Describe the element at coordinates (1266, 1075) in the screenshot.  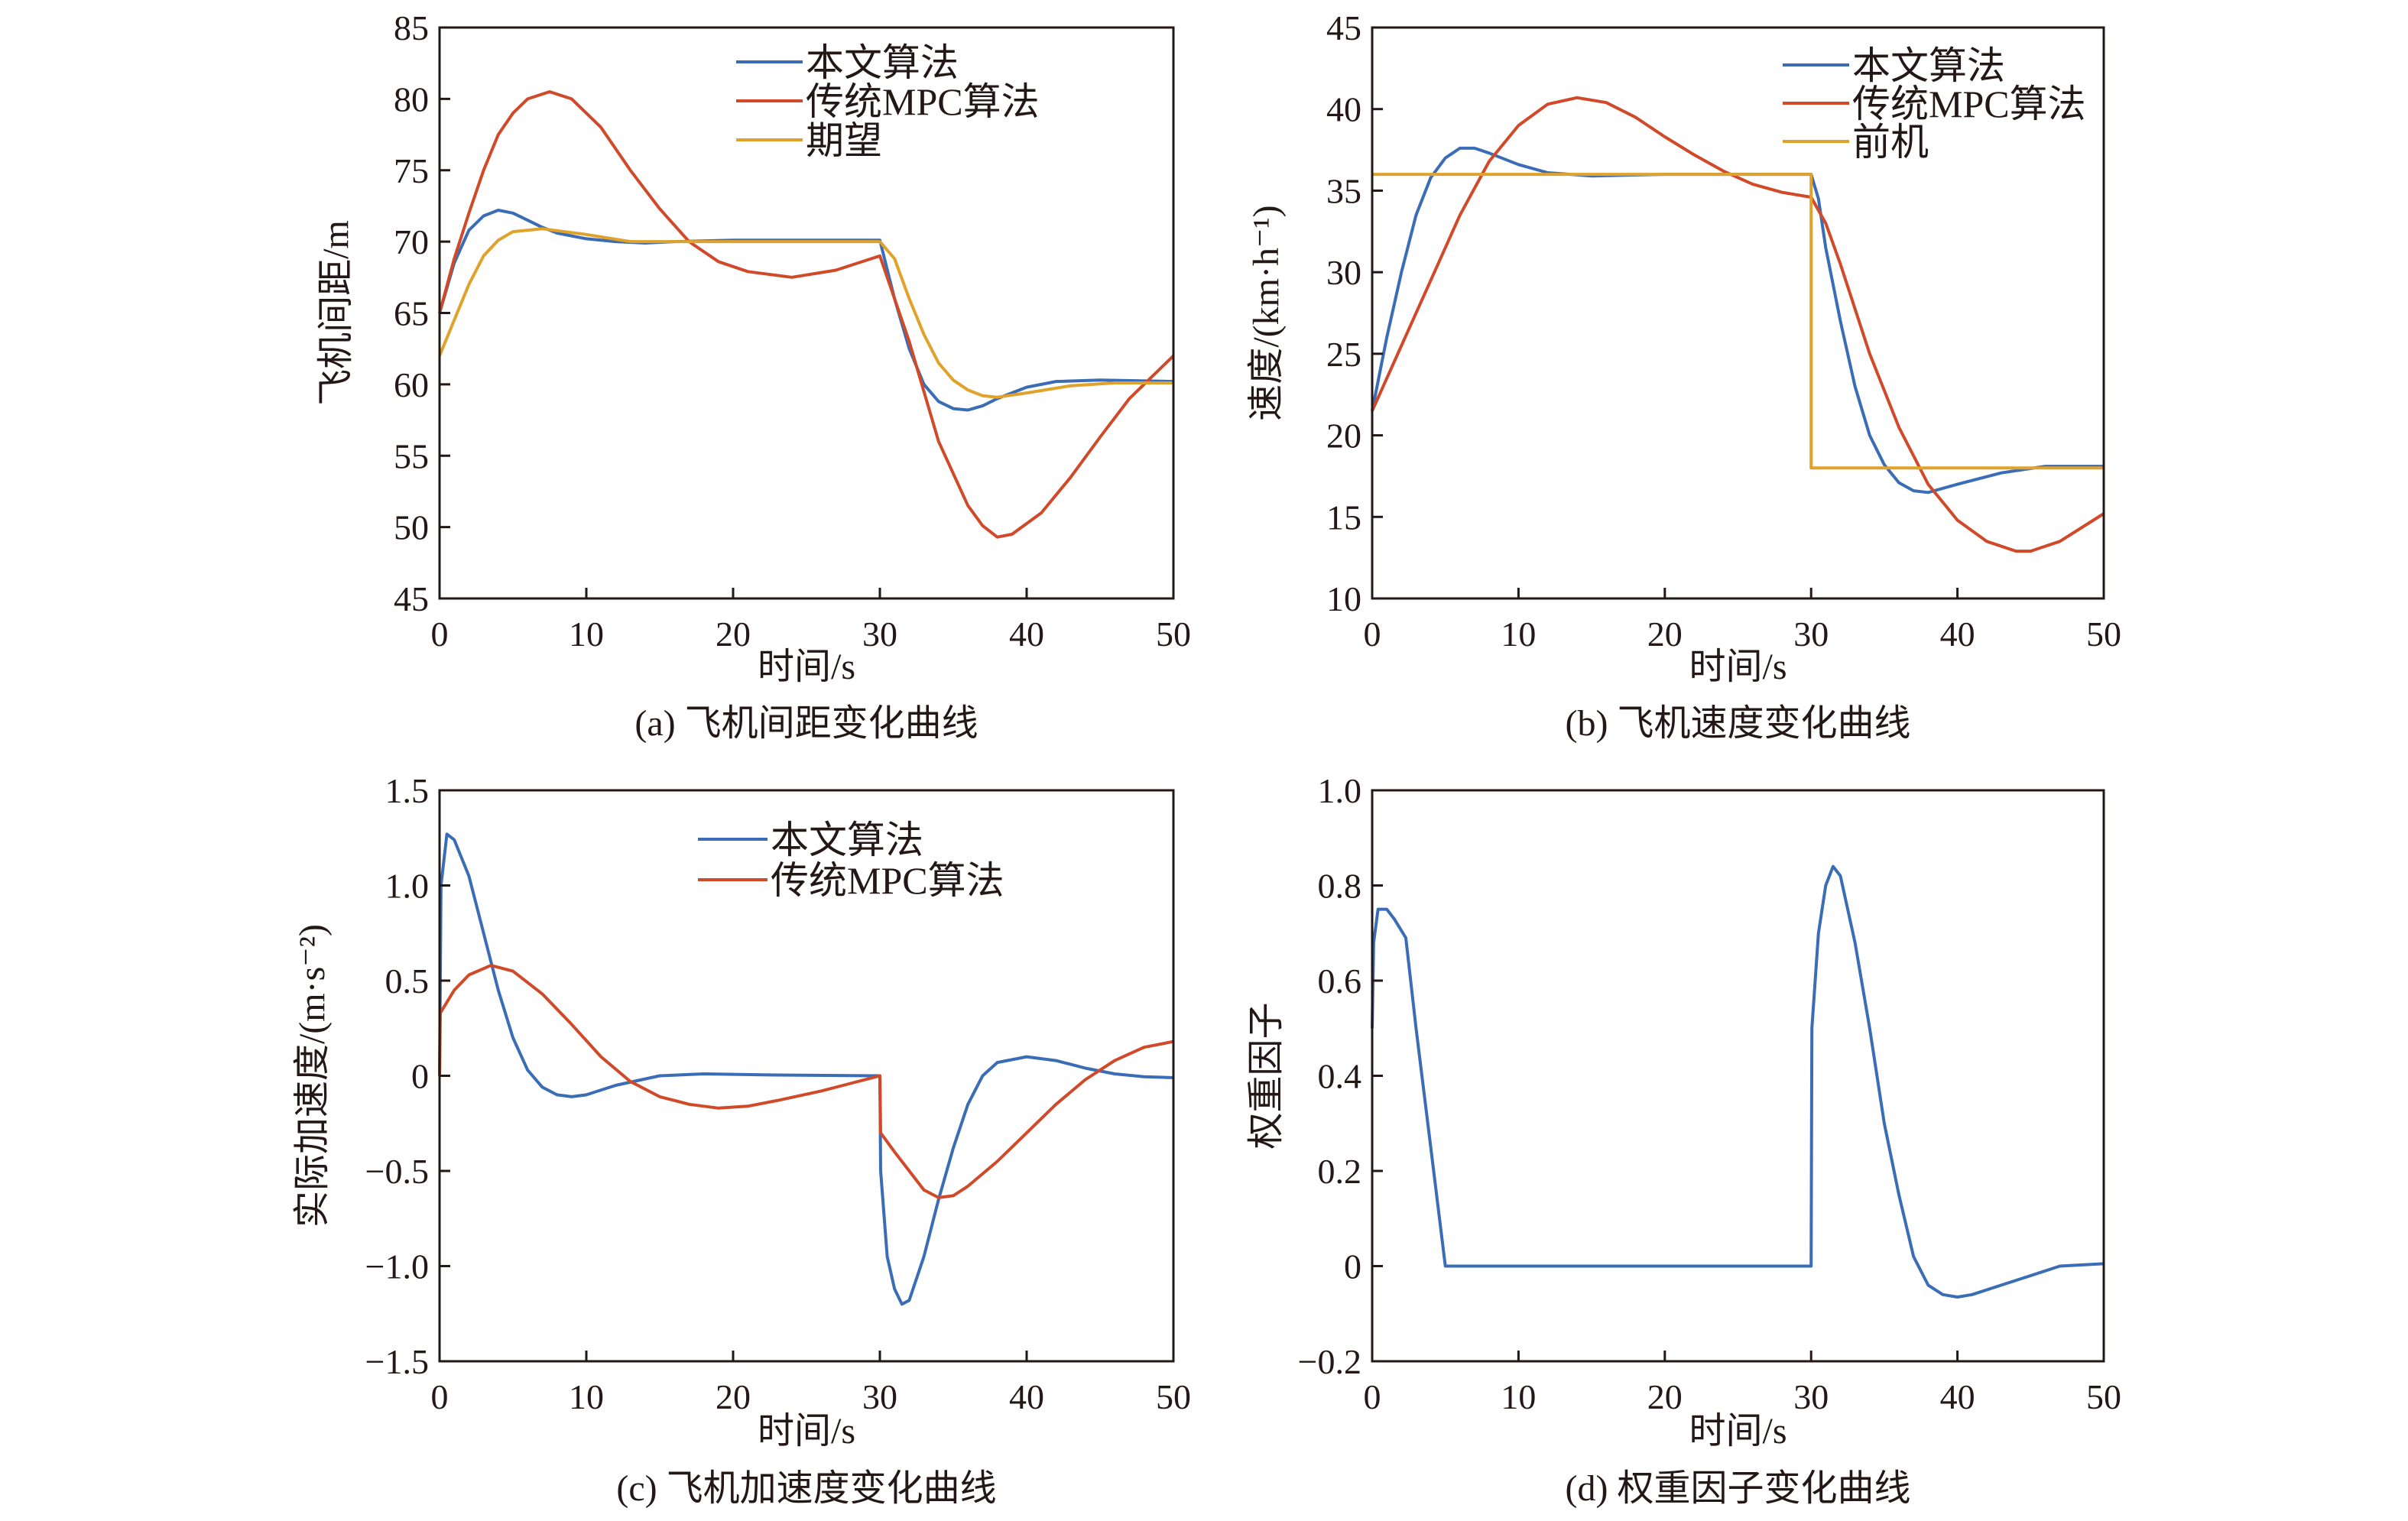
I see `y-axis-label: 权重因子` at that location.